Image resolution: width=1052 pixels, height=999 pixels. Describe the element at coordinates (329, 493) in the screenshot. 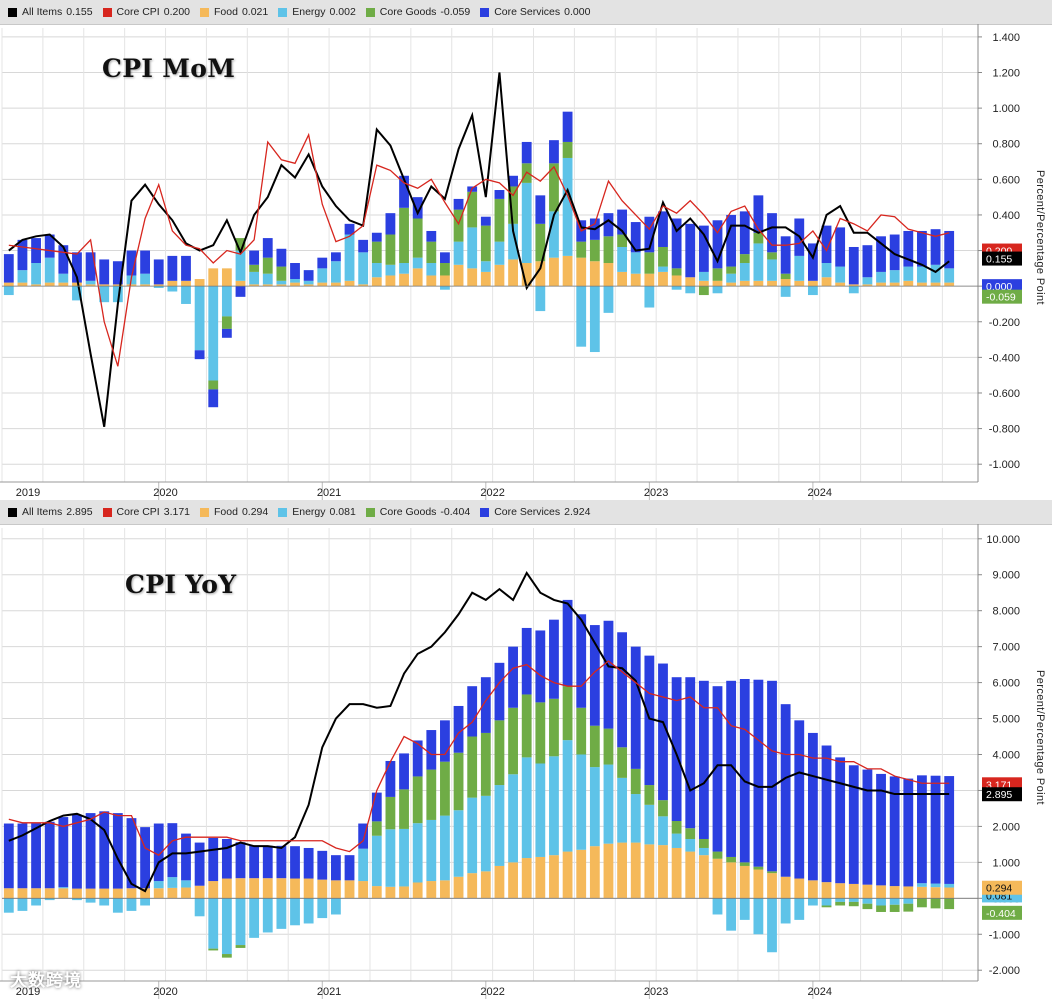

I see `x-tick-label: 2021` at that location.